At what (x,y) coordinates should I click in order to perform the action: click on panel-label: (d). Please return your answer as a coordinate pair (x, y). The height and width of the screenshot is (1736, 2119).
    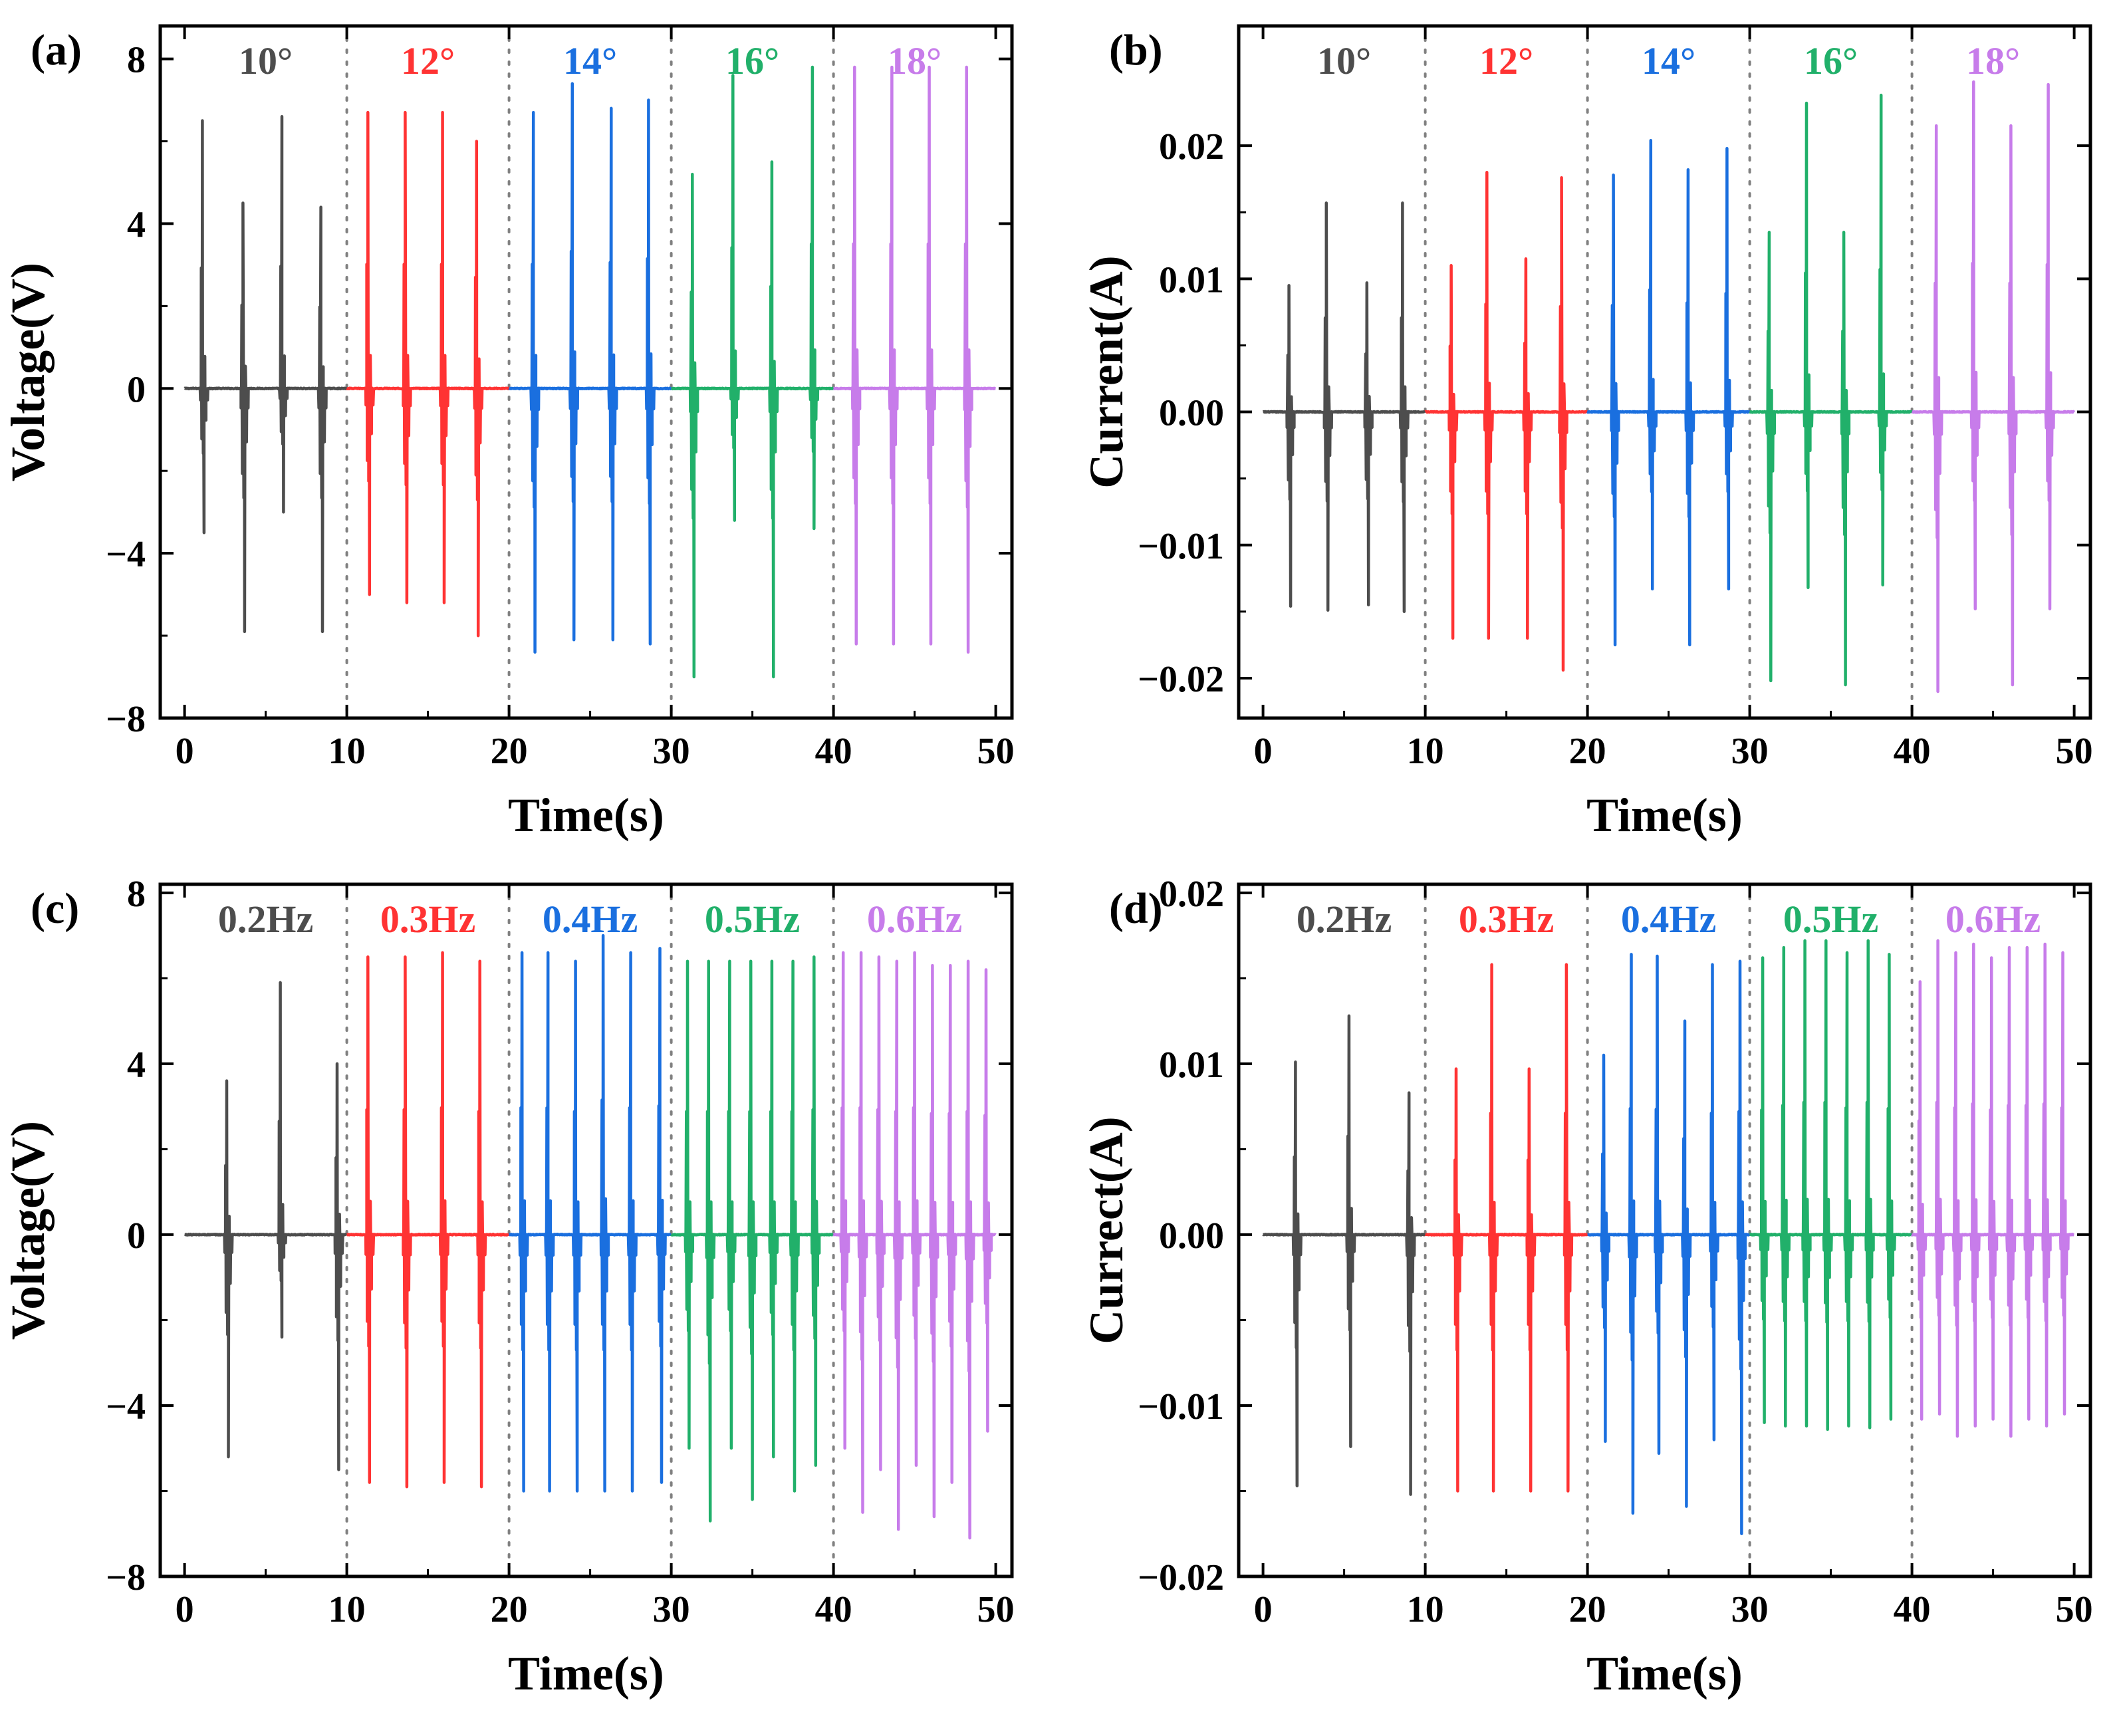
    Looking at the image, I should click on (1136, 908).